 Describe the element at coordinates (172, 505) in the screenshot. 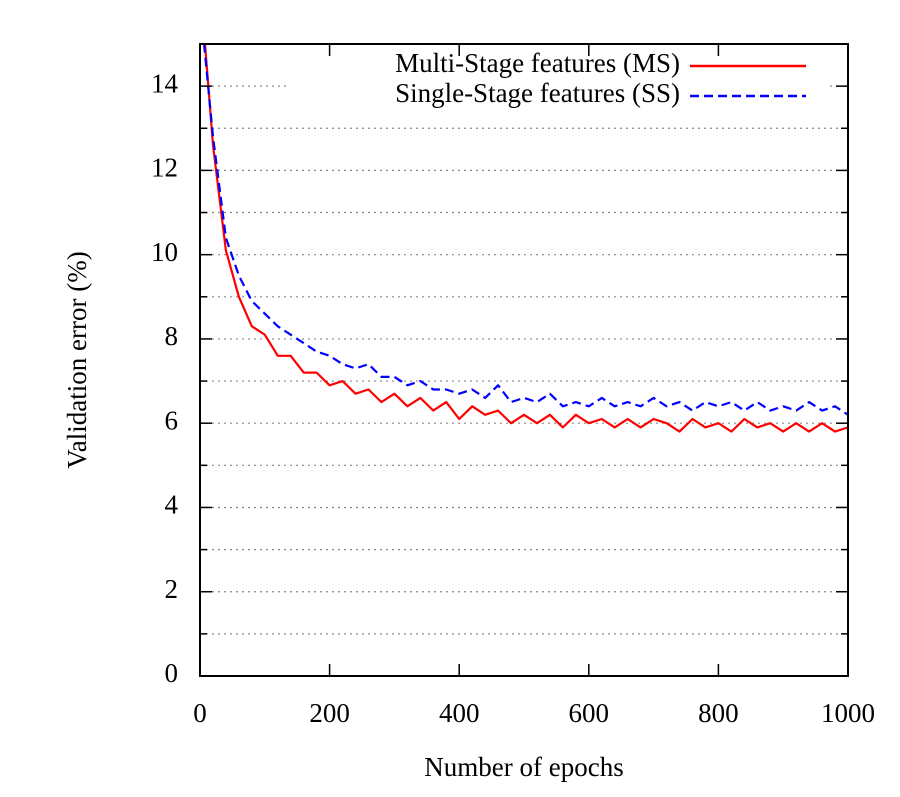

I see `y-tick-label: 4` at that location.